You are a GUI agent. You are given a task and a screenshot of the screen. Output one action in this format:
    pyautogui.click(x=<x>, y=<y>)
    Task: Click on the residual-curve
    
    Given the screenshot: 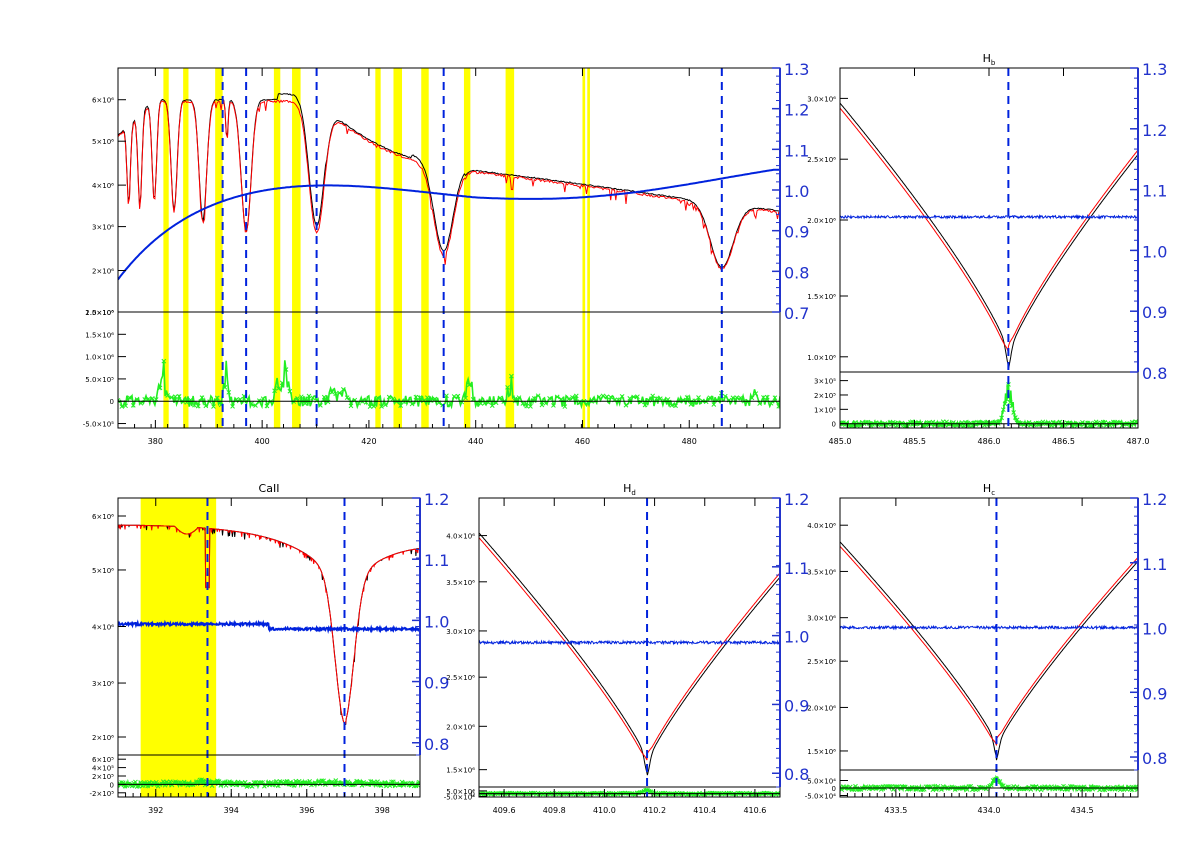 What is the action you would take?
    pyautogui.click(x=449, y=385)
    